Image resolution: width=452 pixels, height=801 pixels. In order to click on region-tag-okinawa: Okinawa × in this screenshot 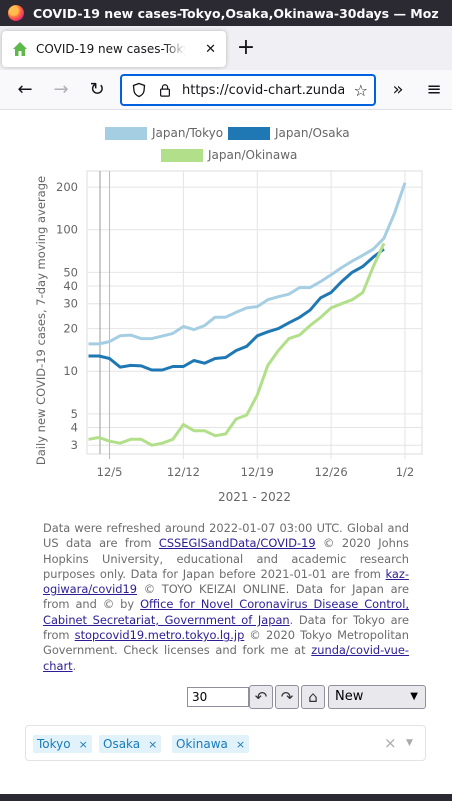, I will do `click(211, 744)`.